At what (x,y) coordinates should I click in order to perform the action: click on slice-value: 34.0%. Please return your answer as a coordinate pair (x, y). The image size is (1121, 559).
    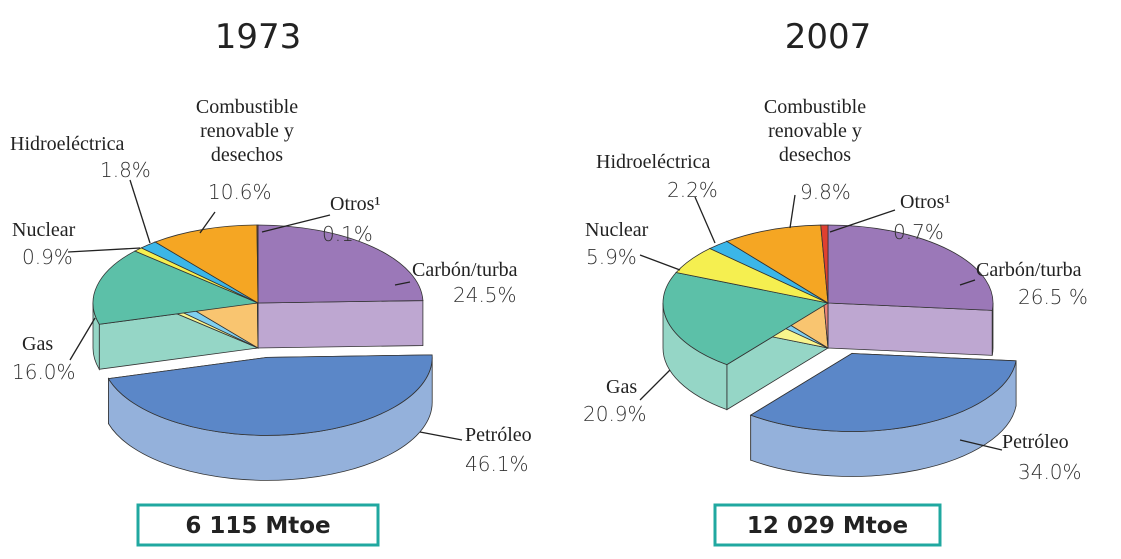
    Looking at the image, I should click on (1050, 472).